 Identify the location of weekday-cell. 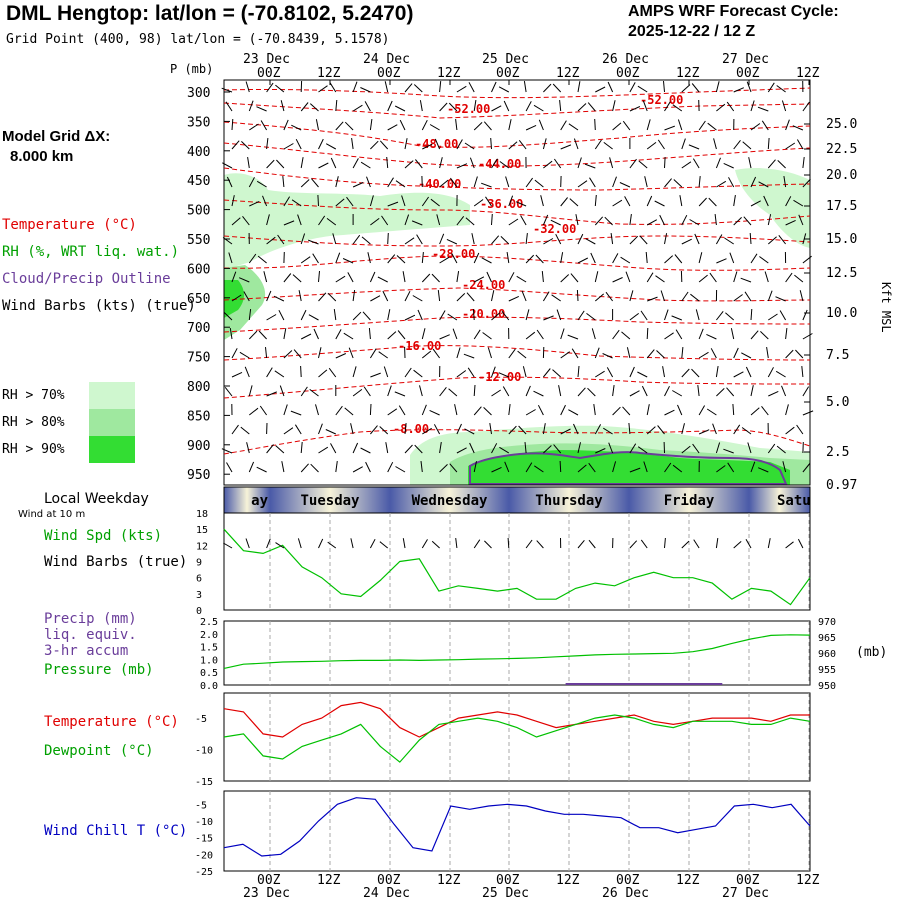
(569, 500).